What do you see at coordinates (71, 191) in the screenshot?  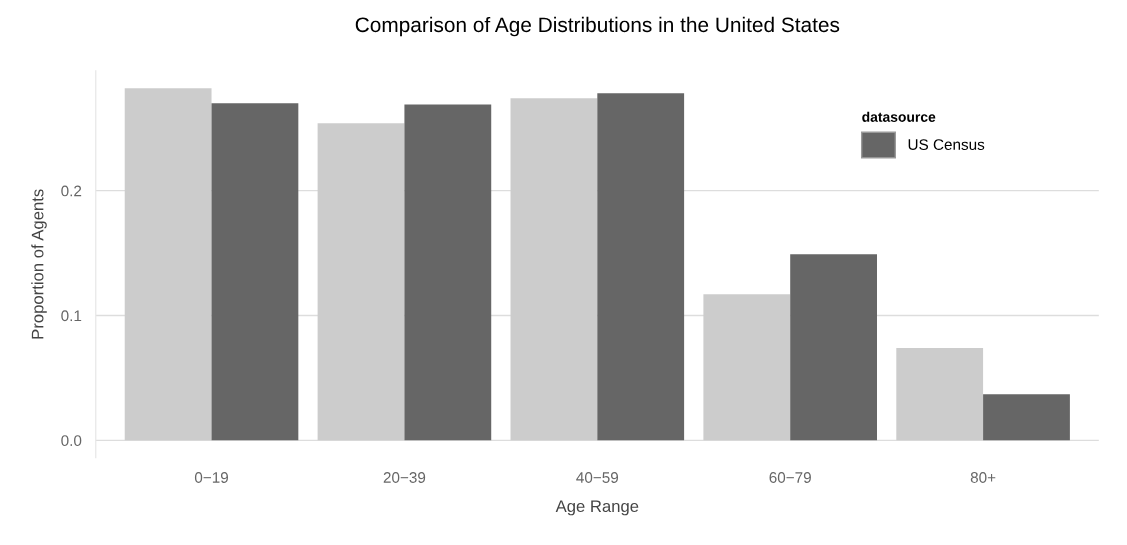 I see `y-tick-label: 0.2` at bounding box center [71, 191].